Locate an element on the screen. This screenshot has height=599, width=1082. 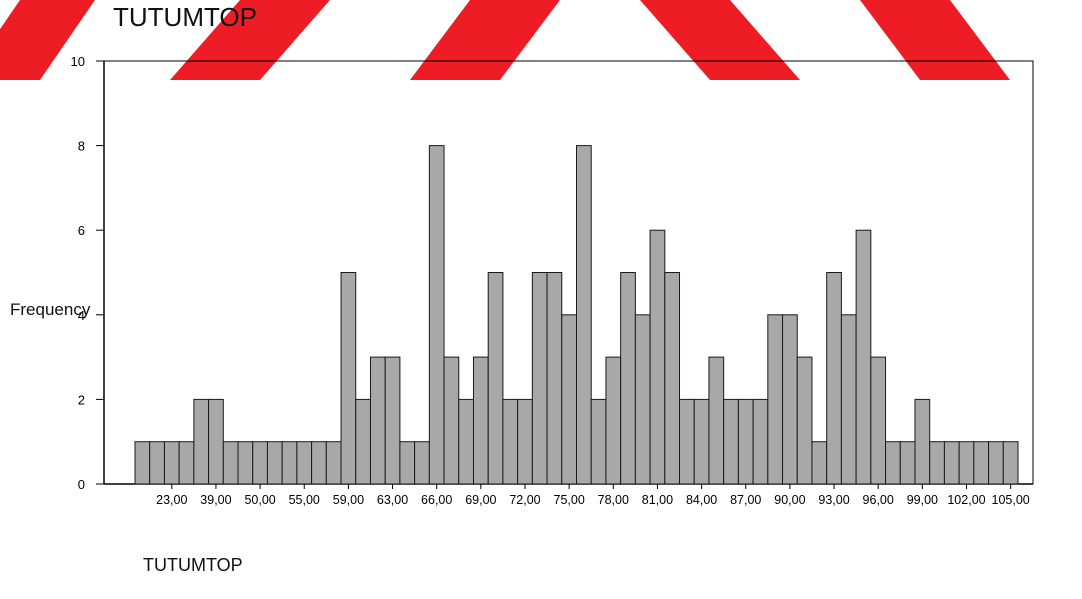
x-tick-label: 23,00 is located at coordinates (171, 500).